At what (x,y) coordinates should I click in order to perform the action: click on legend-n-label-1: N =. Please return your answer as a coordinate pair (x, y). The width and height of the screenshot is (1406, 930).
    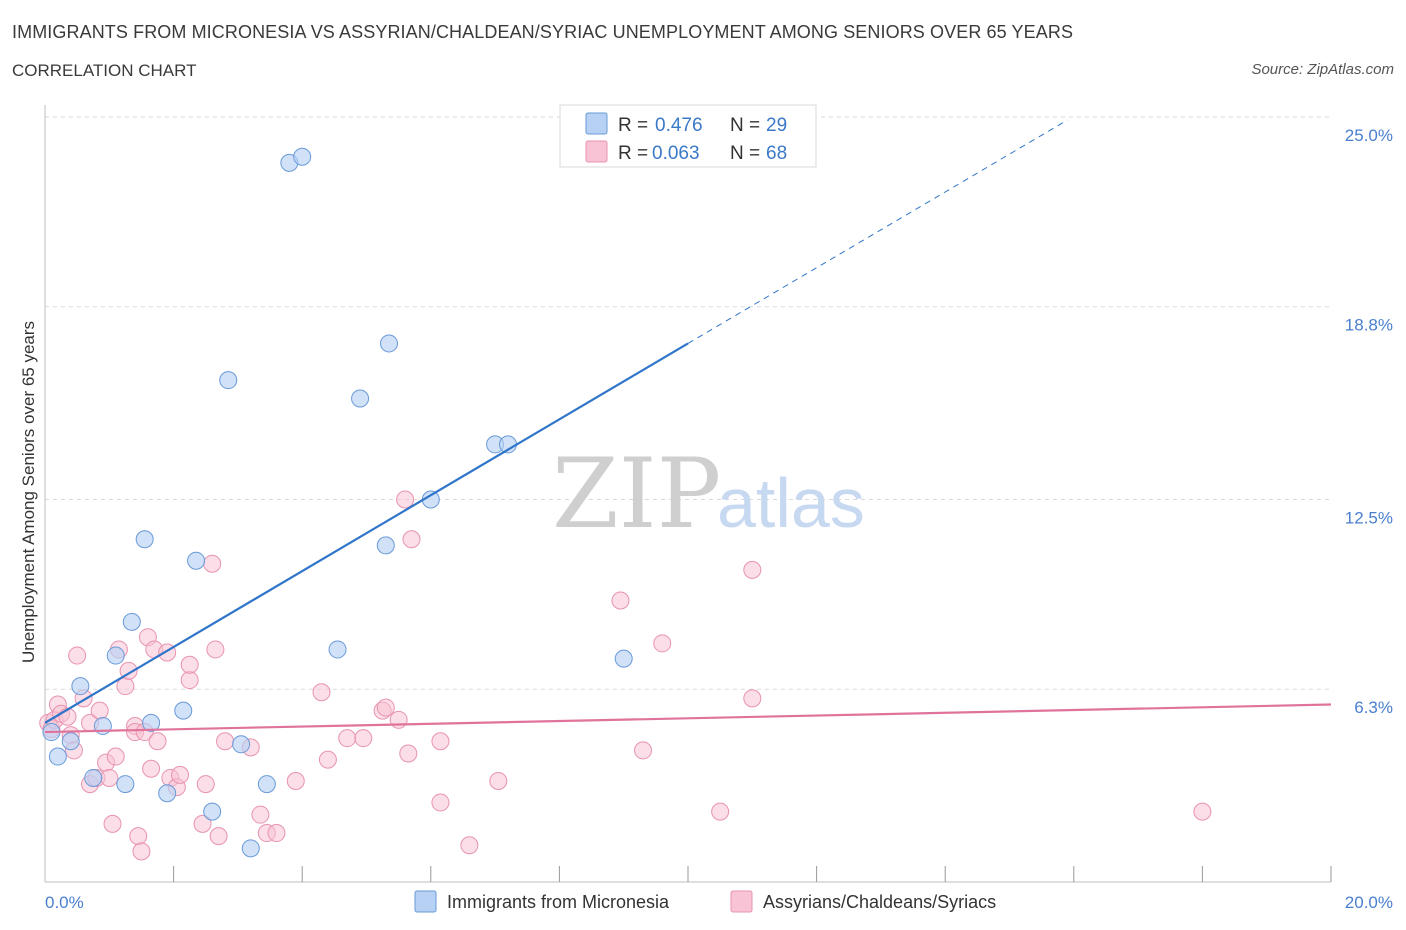
    Looking at the image, I should click on (745, 125).